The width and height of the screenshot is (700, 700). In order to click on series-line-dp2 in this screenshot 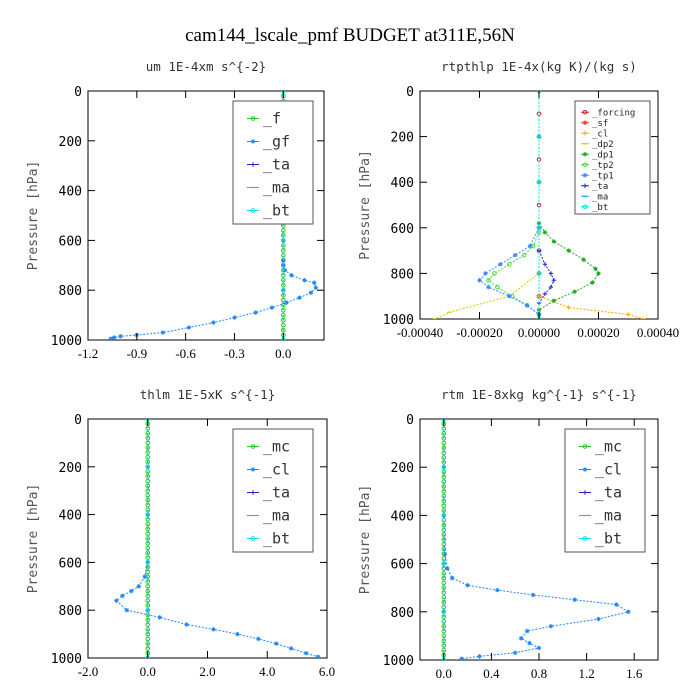, I will do `click(487, 205)`.